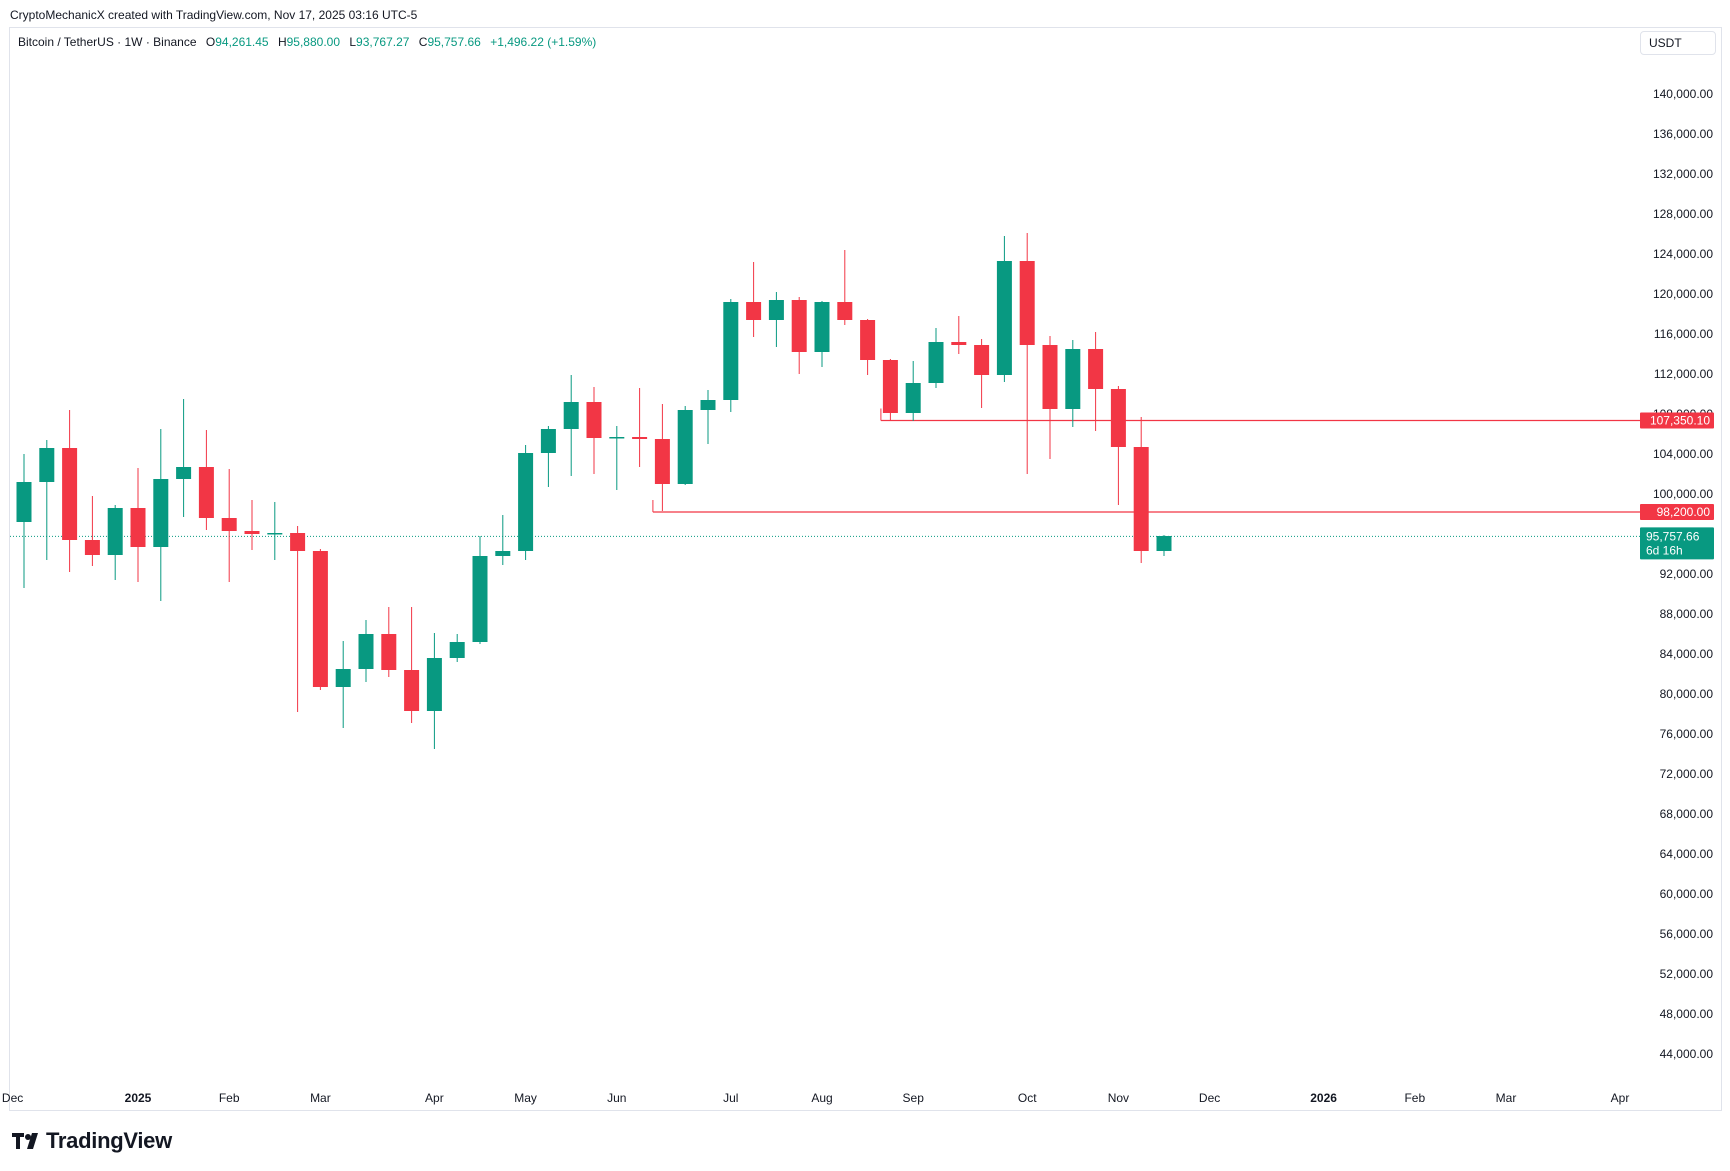 Image resolution: width=1730 pixels, height=1171 pixels. Describe the element at coordinates (353, 42) in the screenshot. I see `low-key: L` at that location.